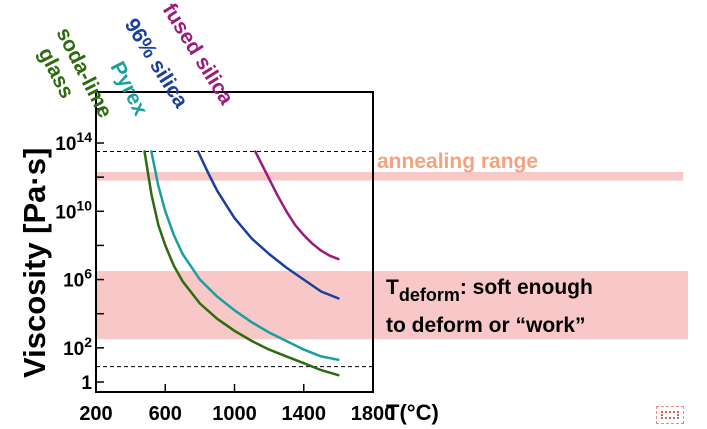  Describe the element at coordinates (165, 414) in the screenshot. I see `x-tick-label-600: 600` at that location.